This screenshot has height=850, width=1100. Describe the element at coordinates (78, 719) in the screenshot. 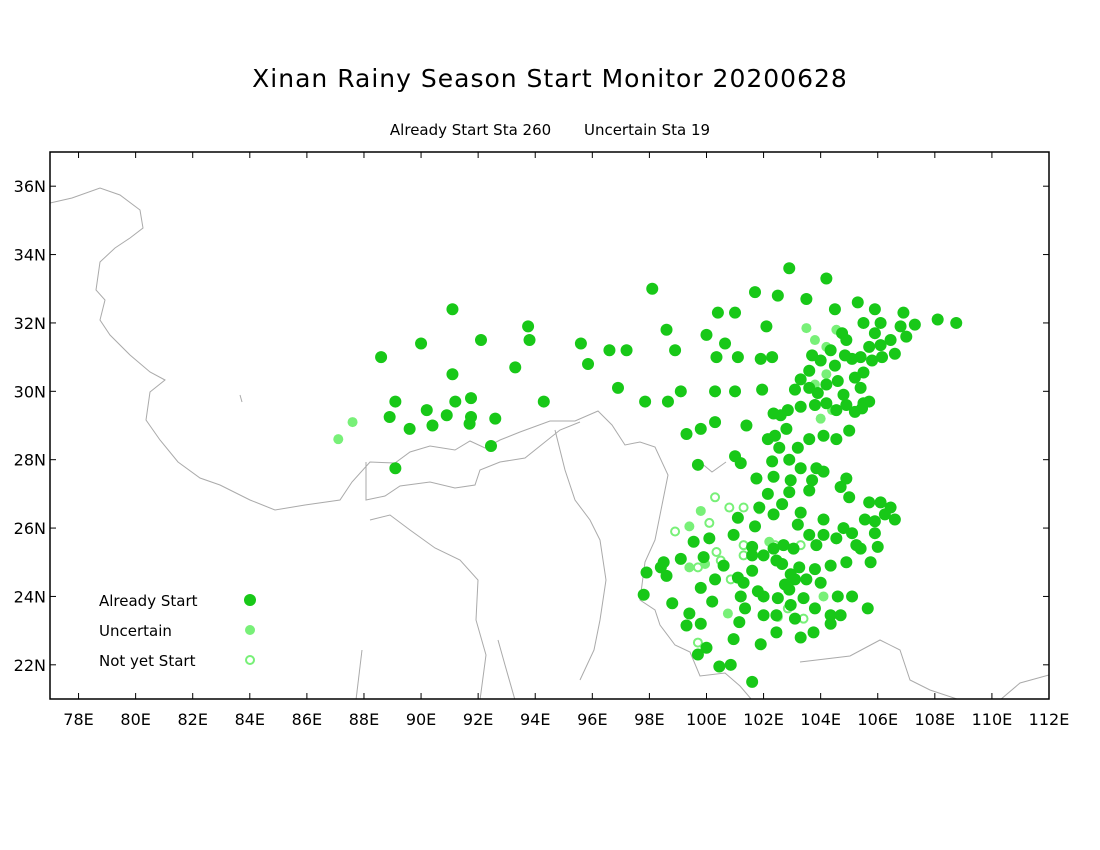

I see `x-tick-label: 78E` at that location.